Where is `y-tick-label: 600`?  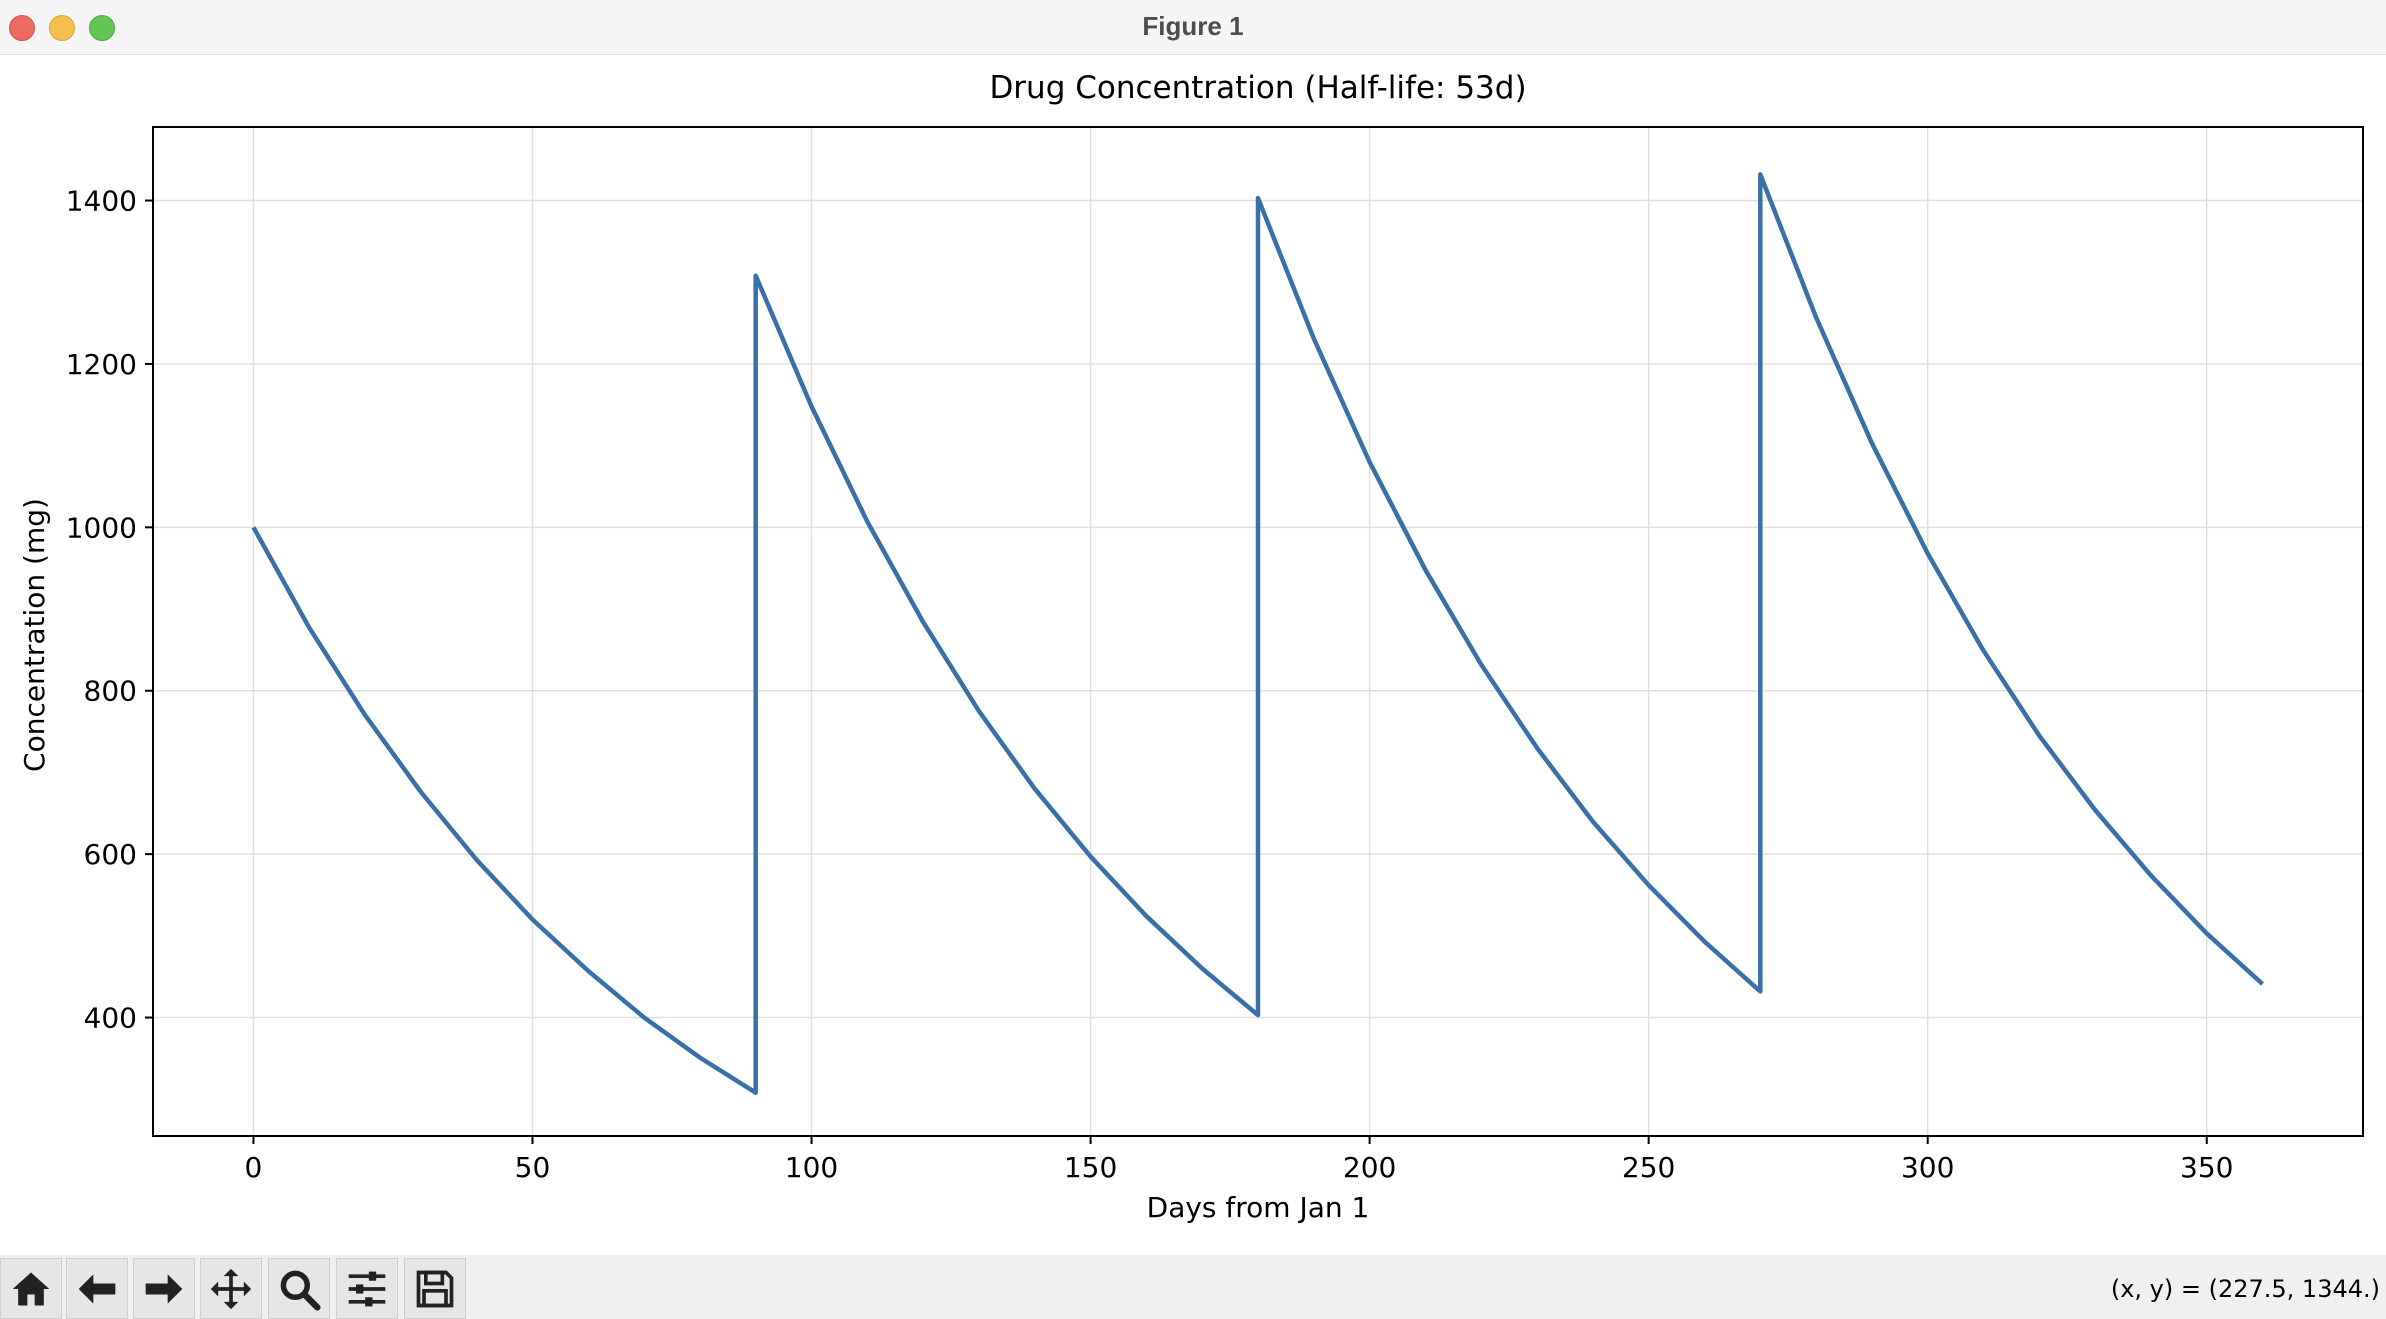
y-tick-label: 600 is located at coordinates (110, 854).